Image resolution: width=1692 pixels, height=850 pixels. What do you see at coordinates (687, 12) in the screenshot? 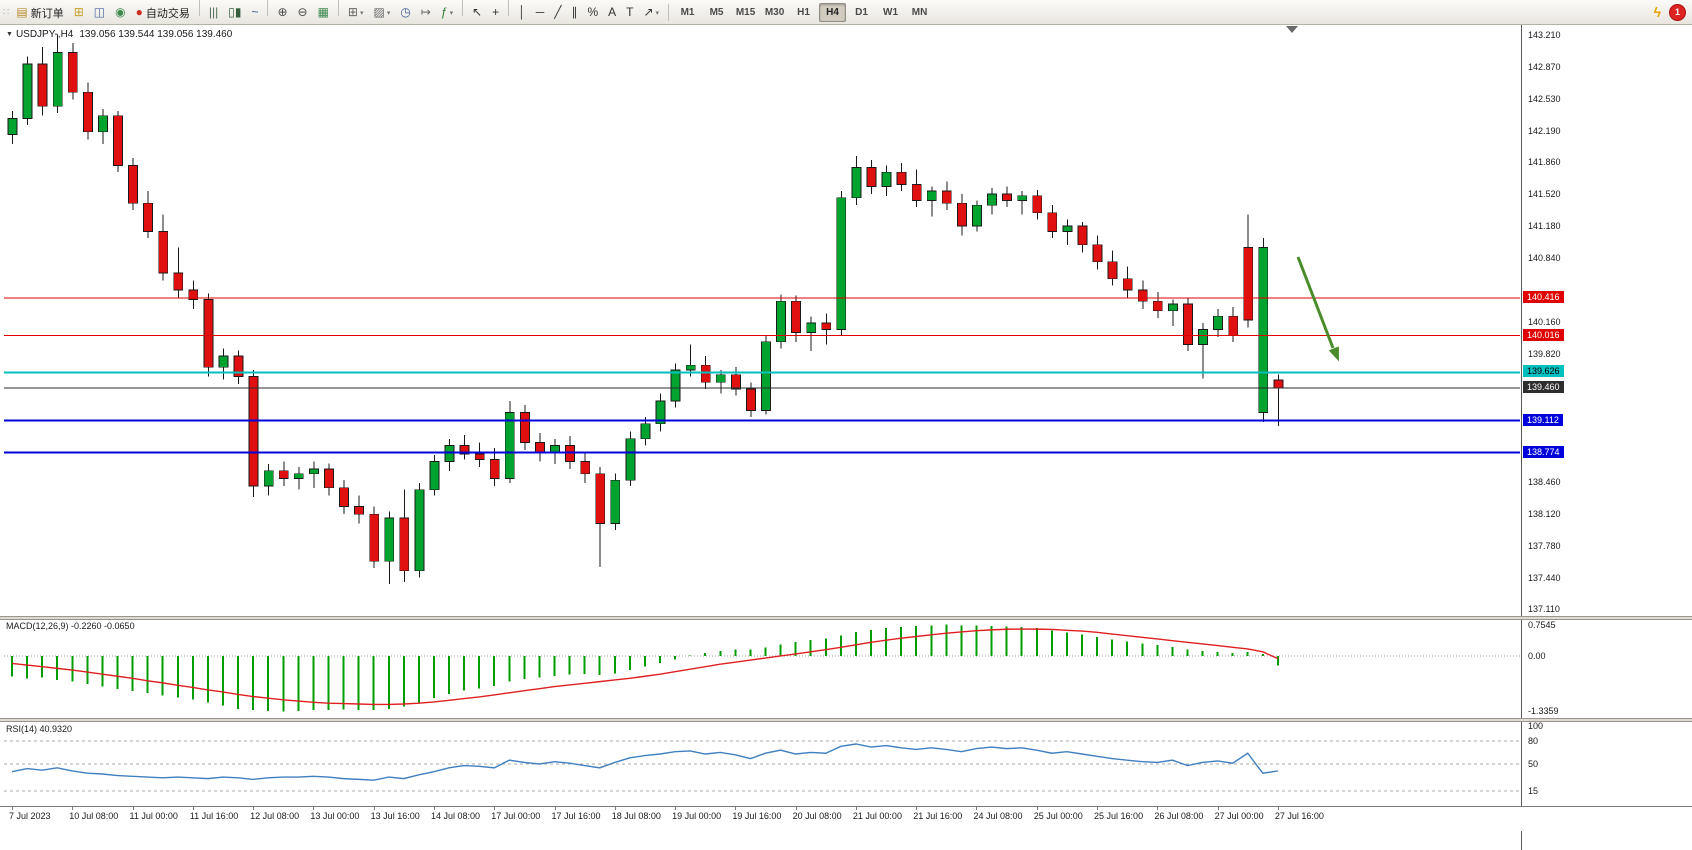
I see `timeframe-m1-button: M1` at bounding box center [687, 12].